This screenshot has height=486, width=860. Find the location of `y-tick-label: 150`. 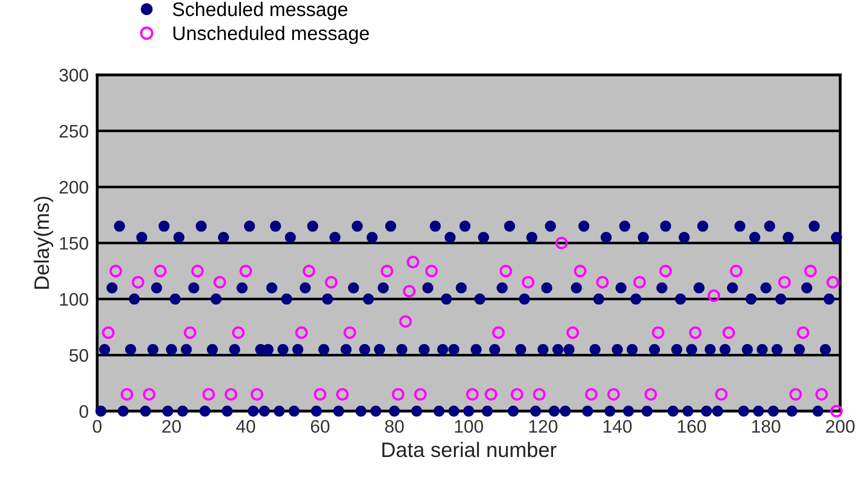

y-tick-label: 150 is located at coordinates (74, 243).